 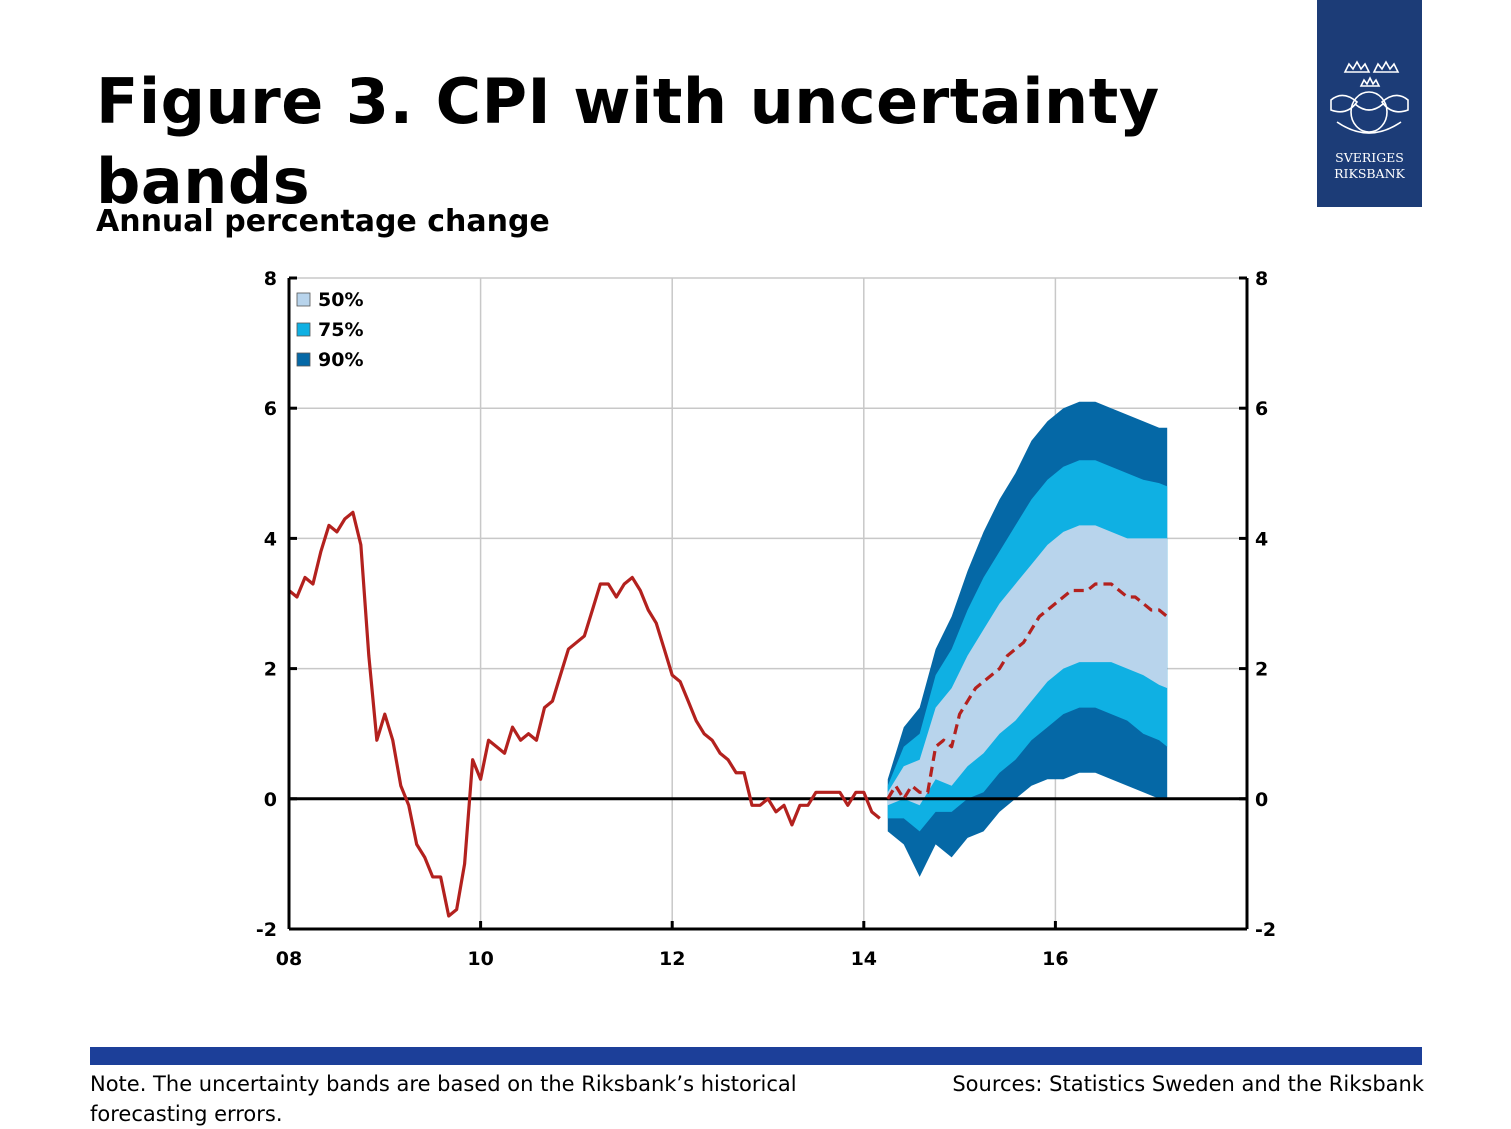 What do you see at coordinates (266, 930) in the screenshot?
I see `y-tick-label-left-0: -2` at bounding box center [266, 930].